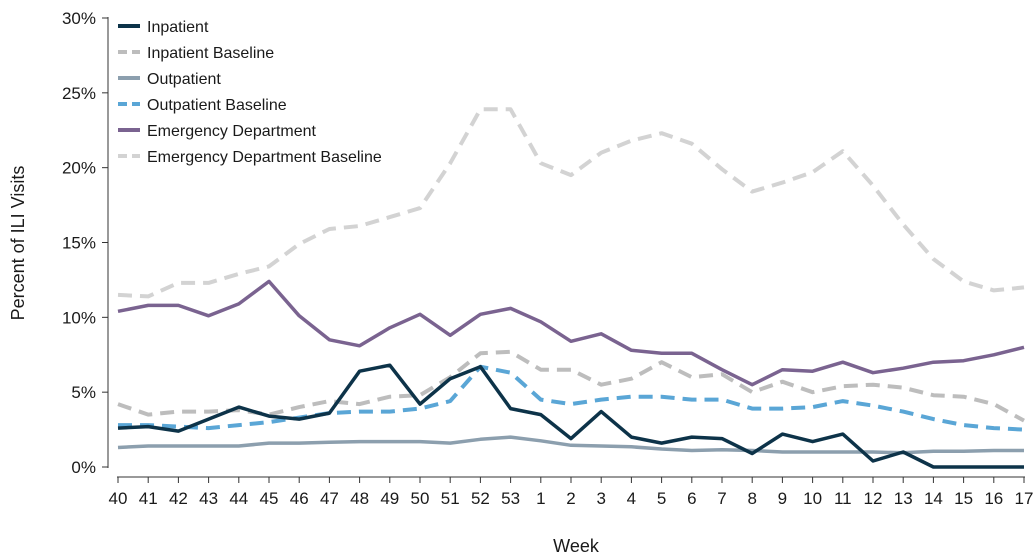 The image size is (1035, 559). I want to click on y-tick-label: 0%, so click(83, 467).